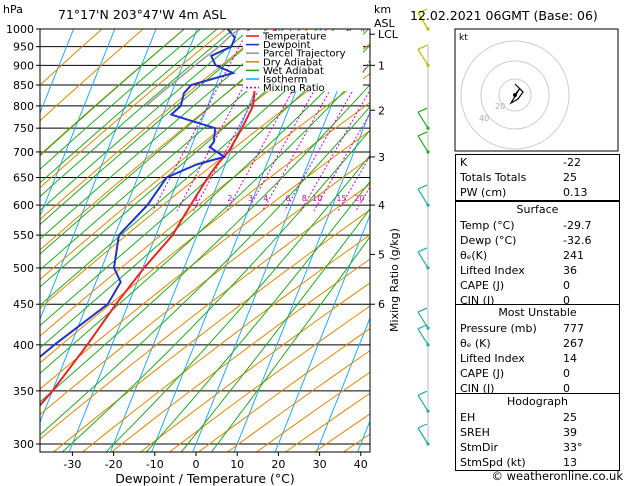 This screenshot has width=629, height=486. I want to click on temp-tick-label: -10, so click(155, 464).